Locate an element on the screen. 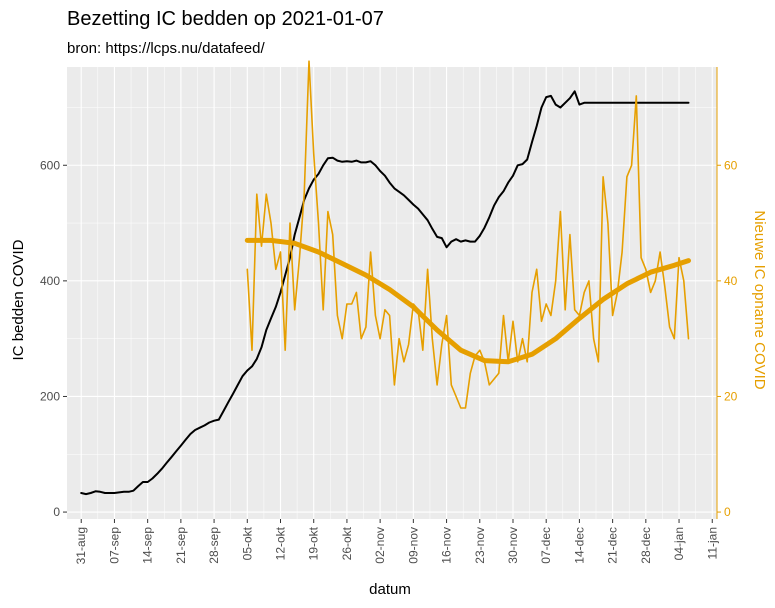 The height and width of the screenshot is (608, 775). x-axis-title: datum is located at coordinates (390, 589).